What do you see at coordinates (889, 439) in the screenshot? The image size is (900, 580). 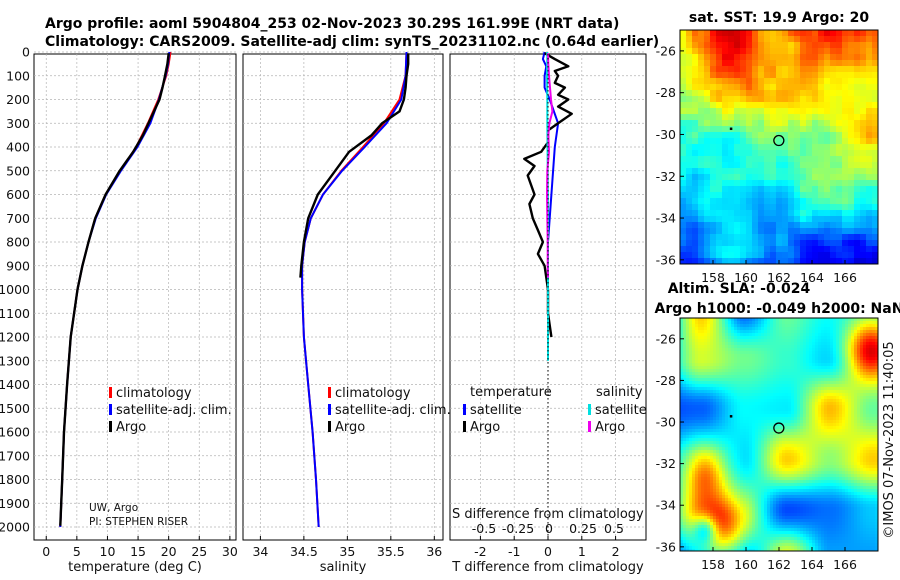 I see `credit-timestamp: ©IMOS 07-Nov-2023 11:40:05` at bounding box center [889, 439].